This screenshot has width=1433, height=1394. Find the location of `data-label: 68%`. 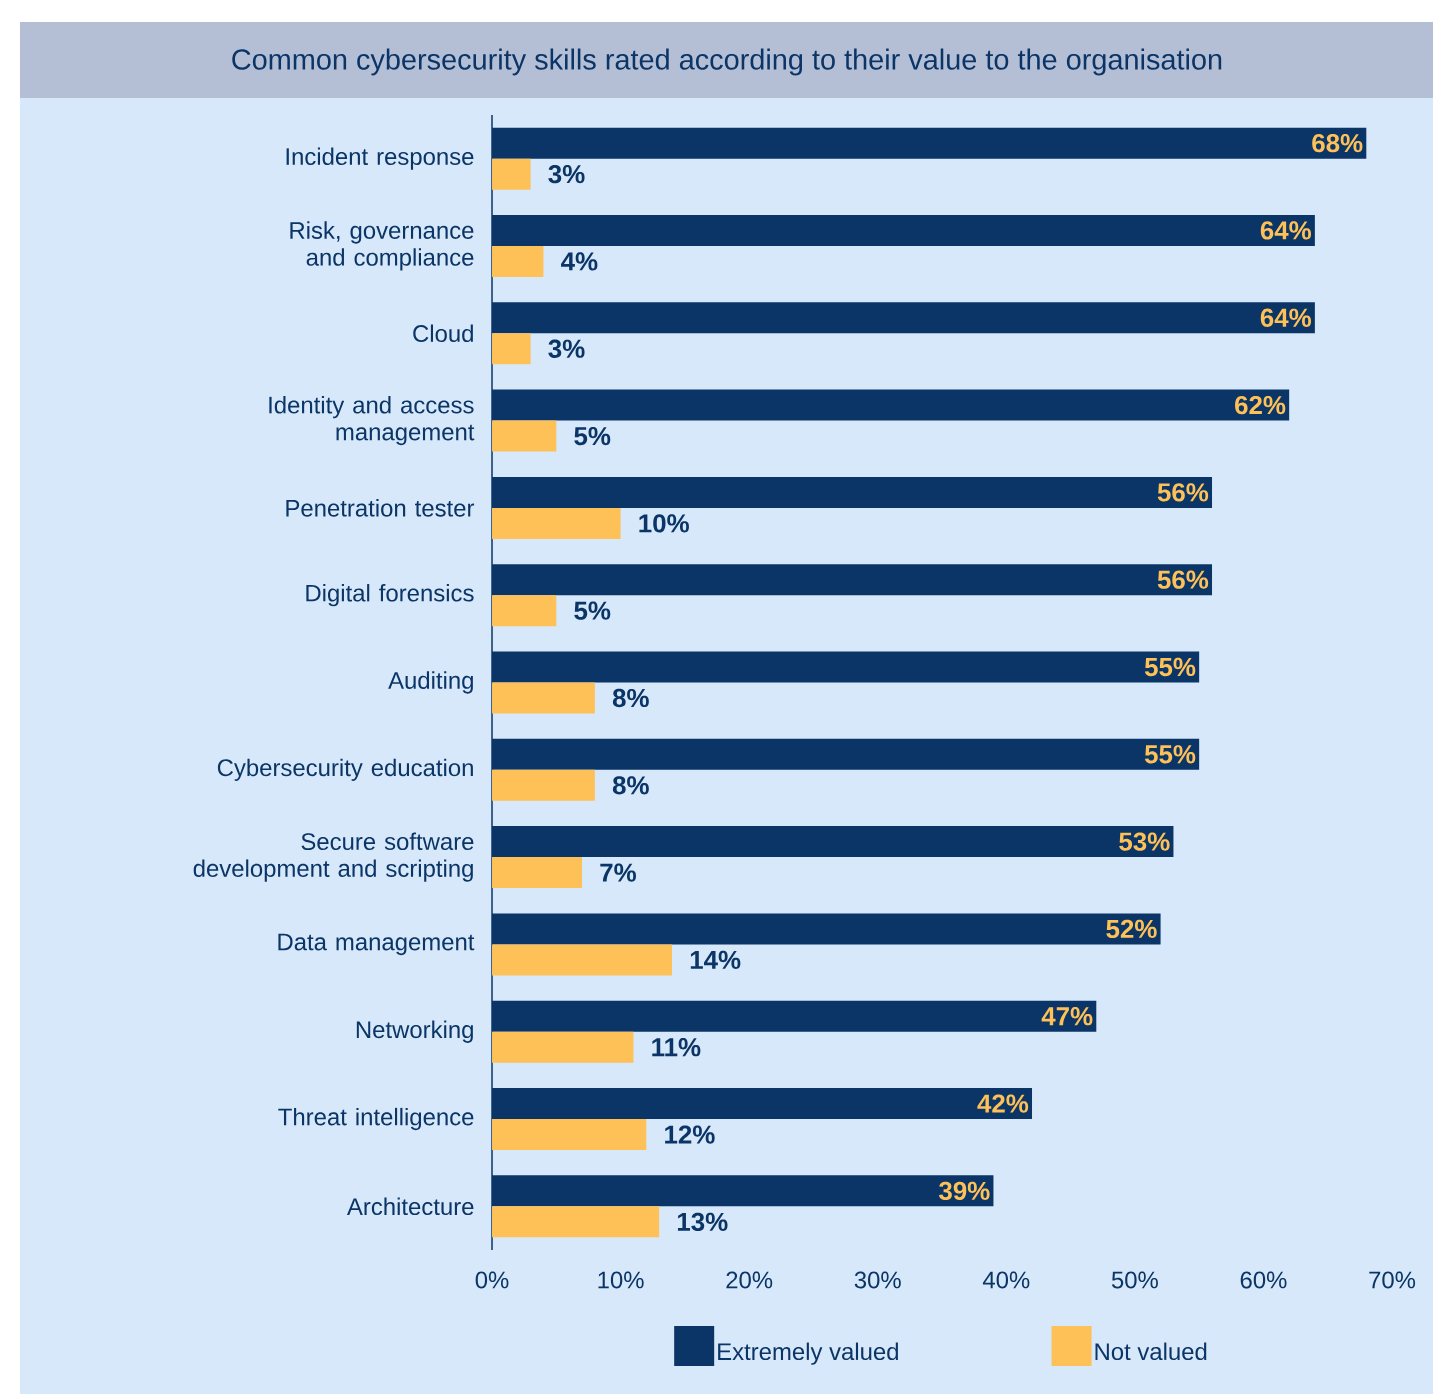

data-label: 68% is located at coordinates (1337, 143).